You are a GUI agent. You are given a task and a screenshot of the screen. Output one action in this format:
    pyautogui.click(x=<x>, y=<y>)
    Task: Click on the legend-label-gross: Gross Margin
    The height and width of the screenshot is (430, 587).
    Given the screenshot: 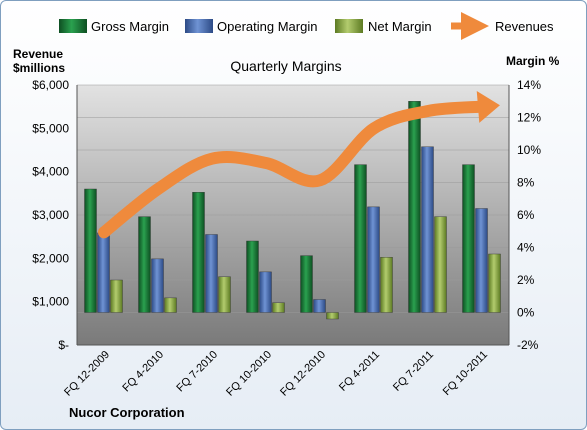 What is the action you would take?
    pyautogui.click(x=130, y=26)
    